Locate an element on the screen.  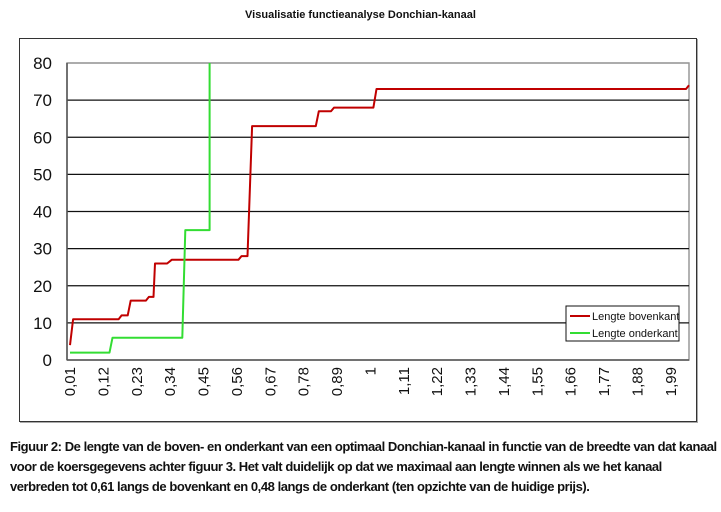
y-tick-label: 60 is located at coordinates (42, 137).